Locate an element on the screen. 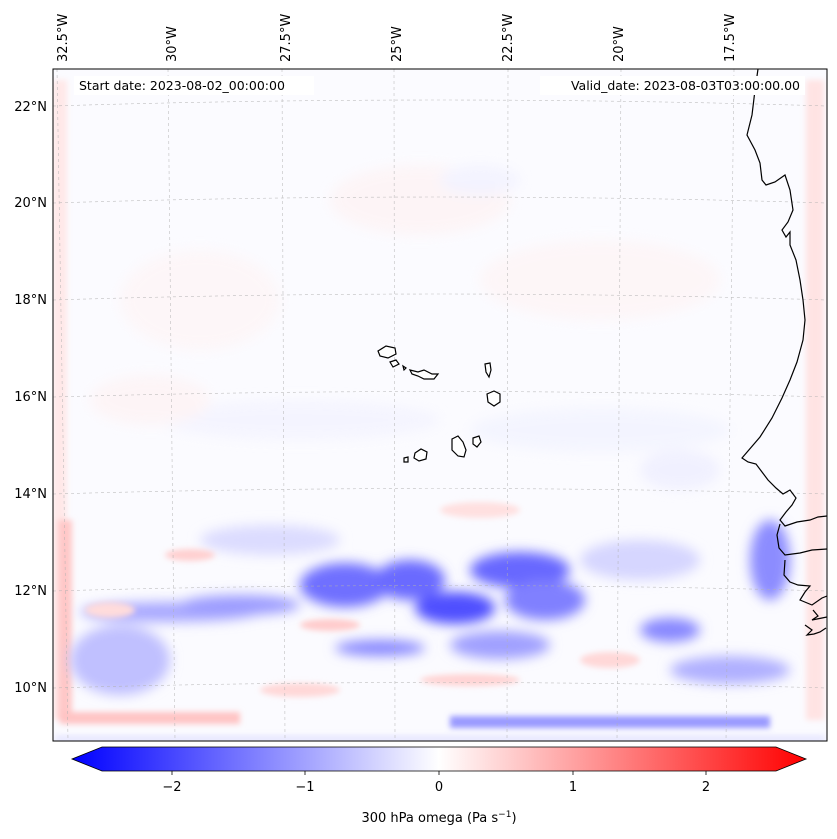  colorbar-title-main: 300 hPa omega (Pa s is located at coordinates (429, 818).